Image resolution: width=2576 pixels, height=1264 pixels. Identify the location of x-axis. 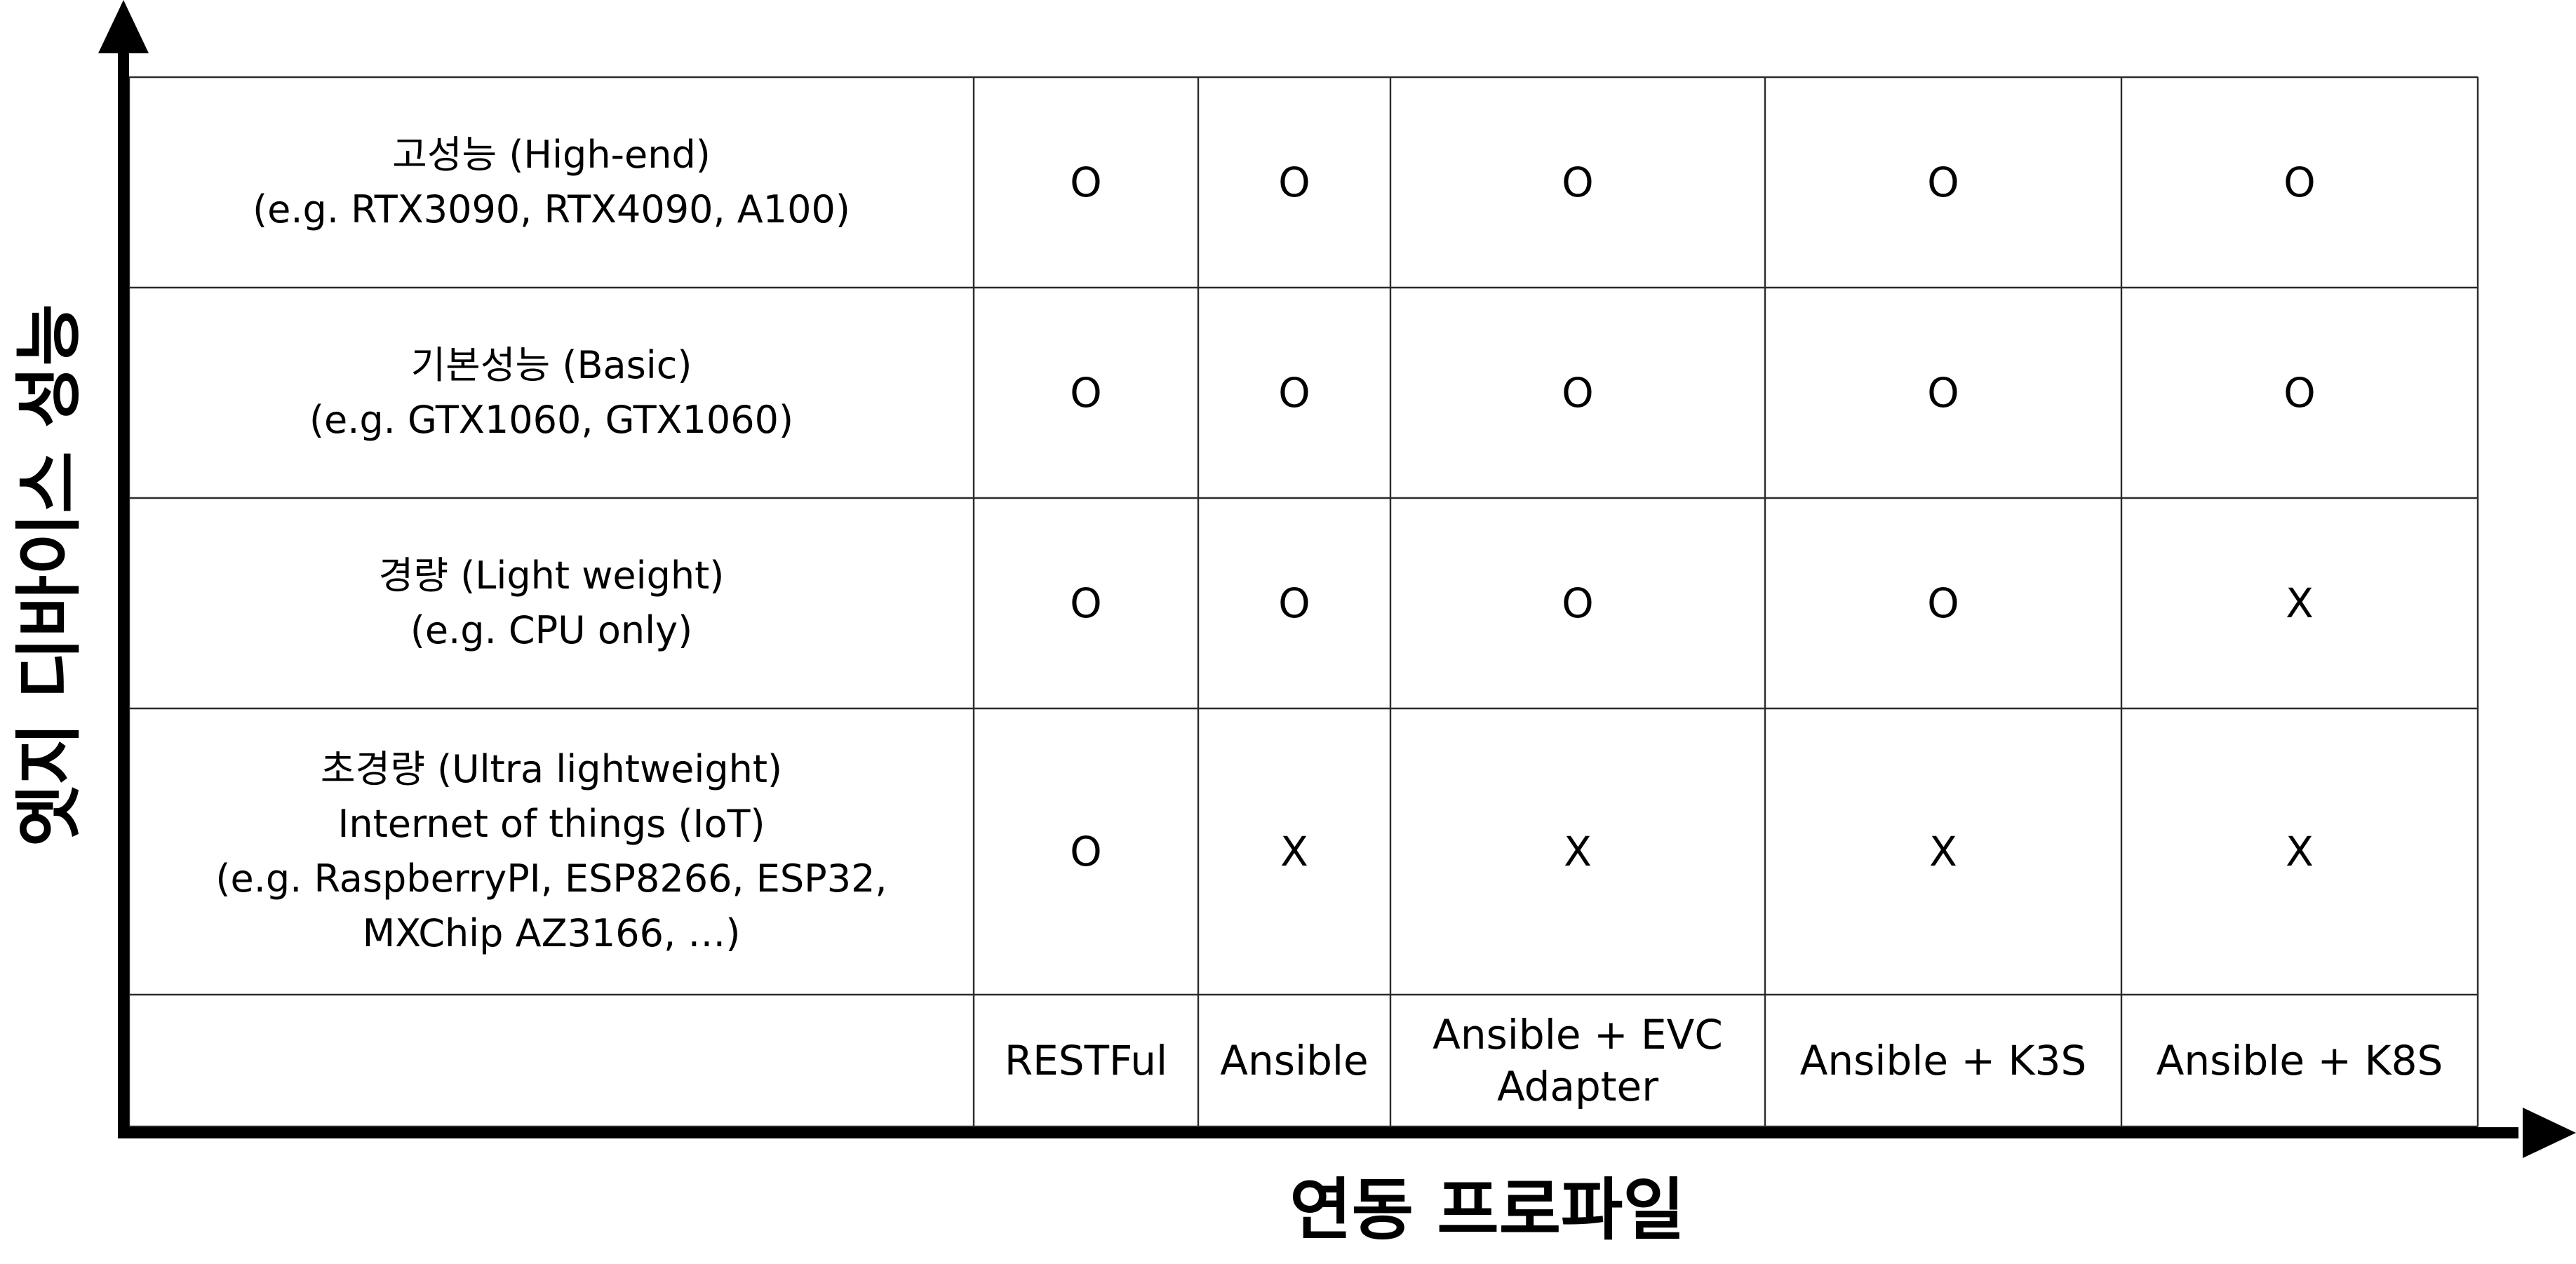
(1347, 1133).